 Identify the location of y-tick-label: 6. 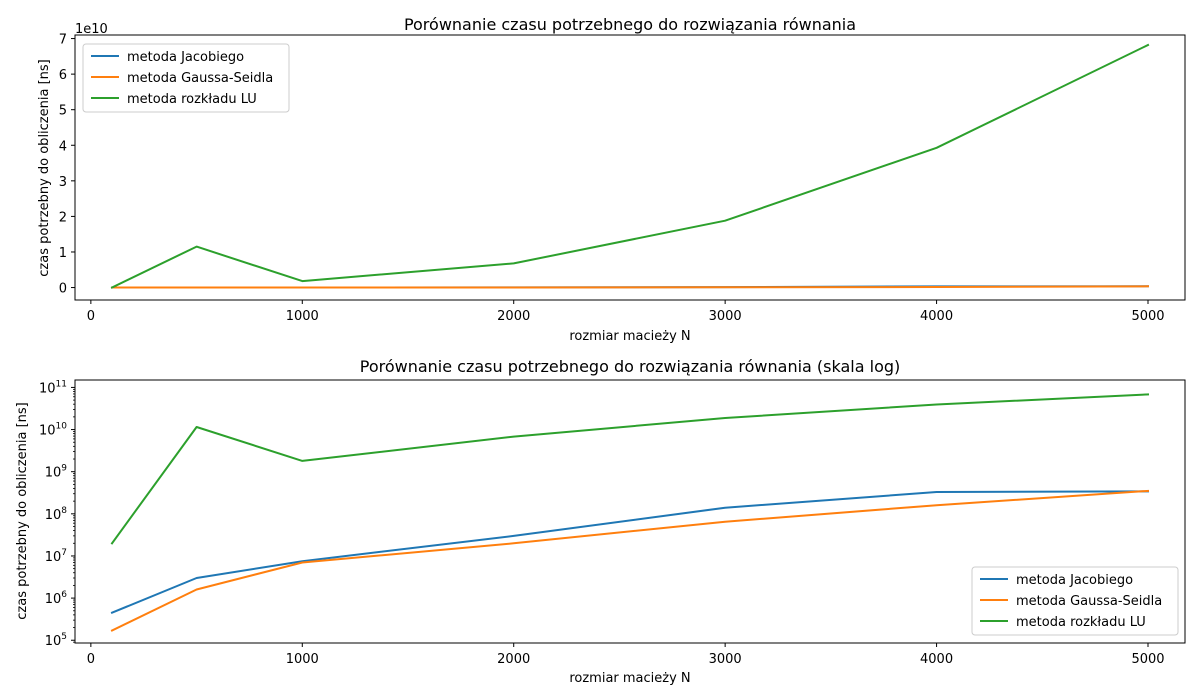
(63, 75).